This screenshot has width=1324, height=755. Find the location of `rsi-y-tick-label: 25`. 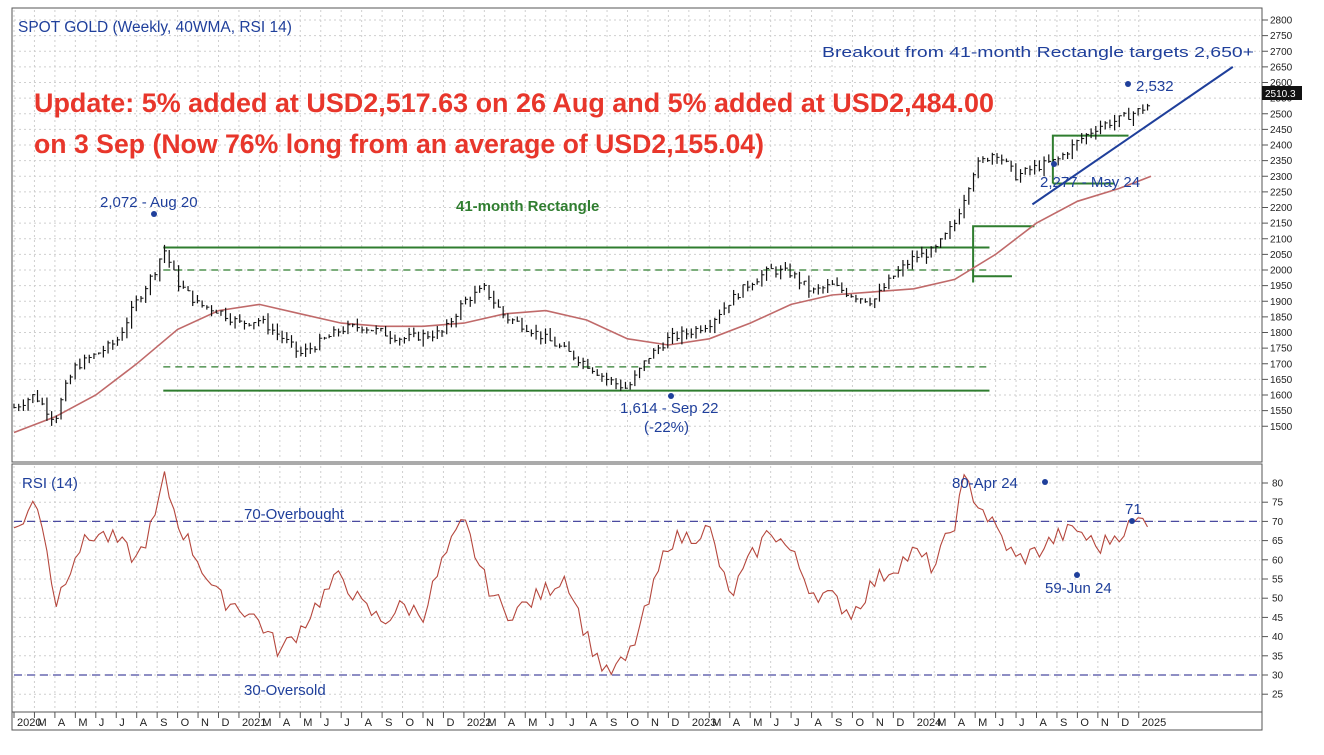

rsi-y-tick-label: 25 is located at coordinates (1278, 695).